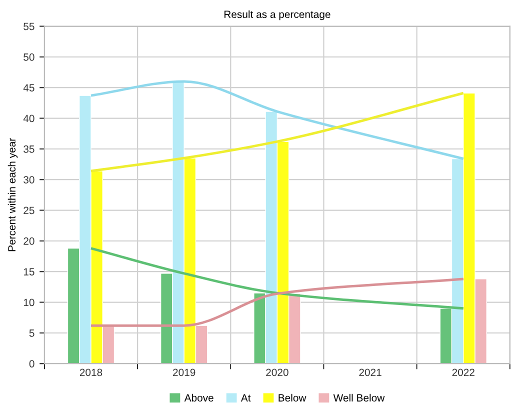 The image size is (523, 404). Describe the element at coordinates (31, 333) in the screenshot. I see `y-tick-label: 5` at that location.